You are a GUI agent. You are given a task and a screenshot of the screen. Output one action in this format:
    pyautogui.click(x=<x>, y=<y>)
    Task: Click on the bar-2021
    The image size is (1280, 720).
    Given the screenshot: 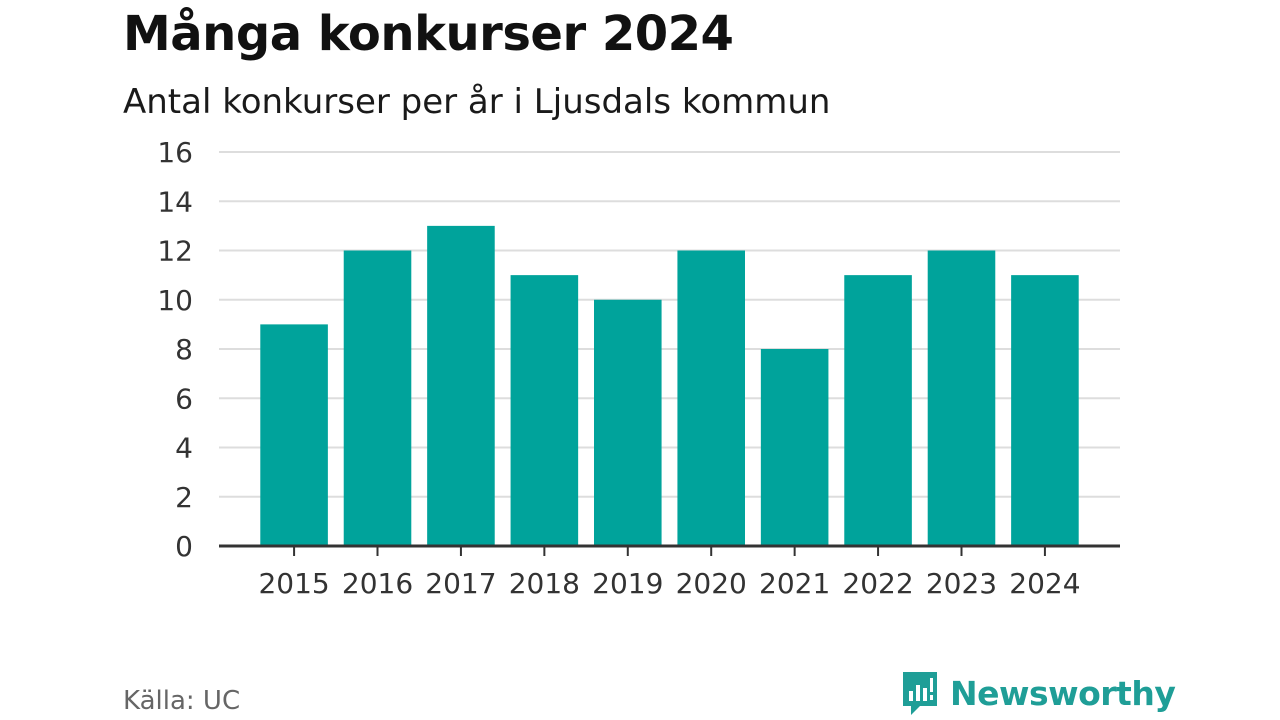 What is the action you would take?
    pyautogui.click(x=794, y=447)
    